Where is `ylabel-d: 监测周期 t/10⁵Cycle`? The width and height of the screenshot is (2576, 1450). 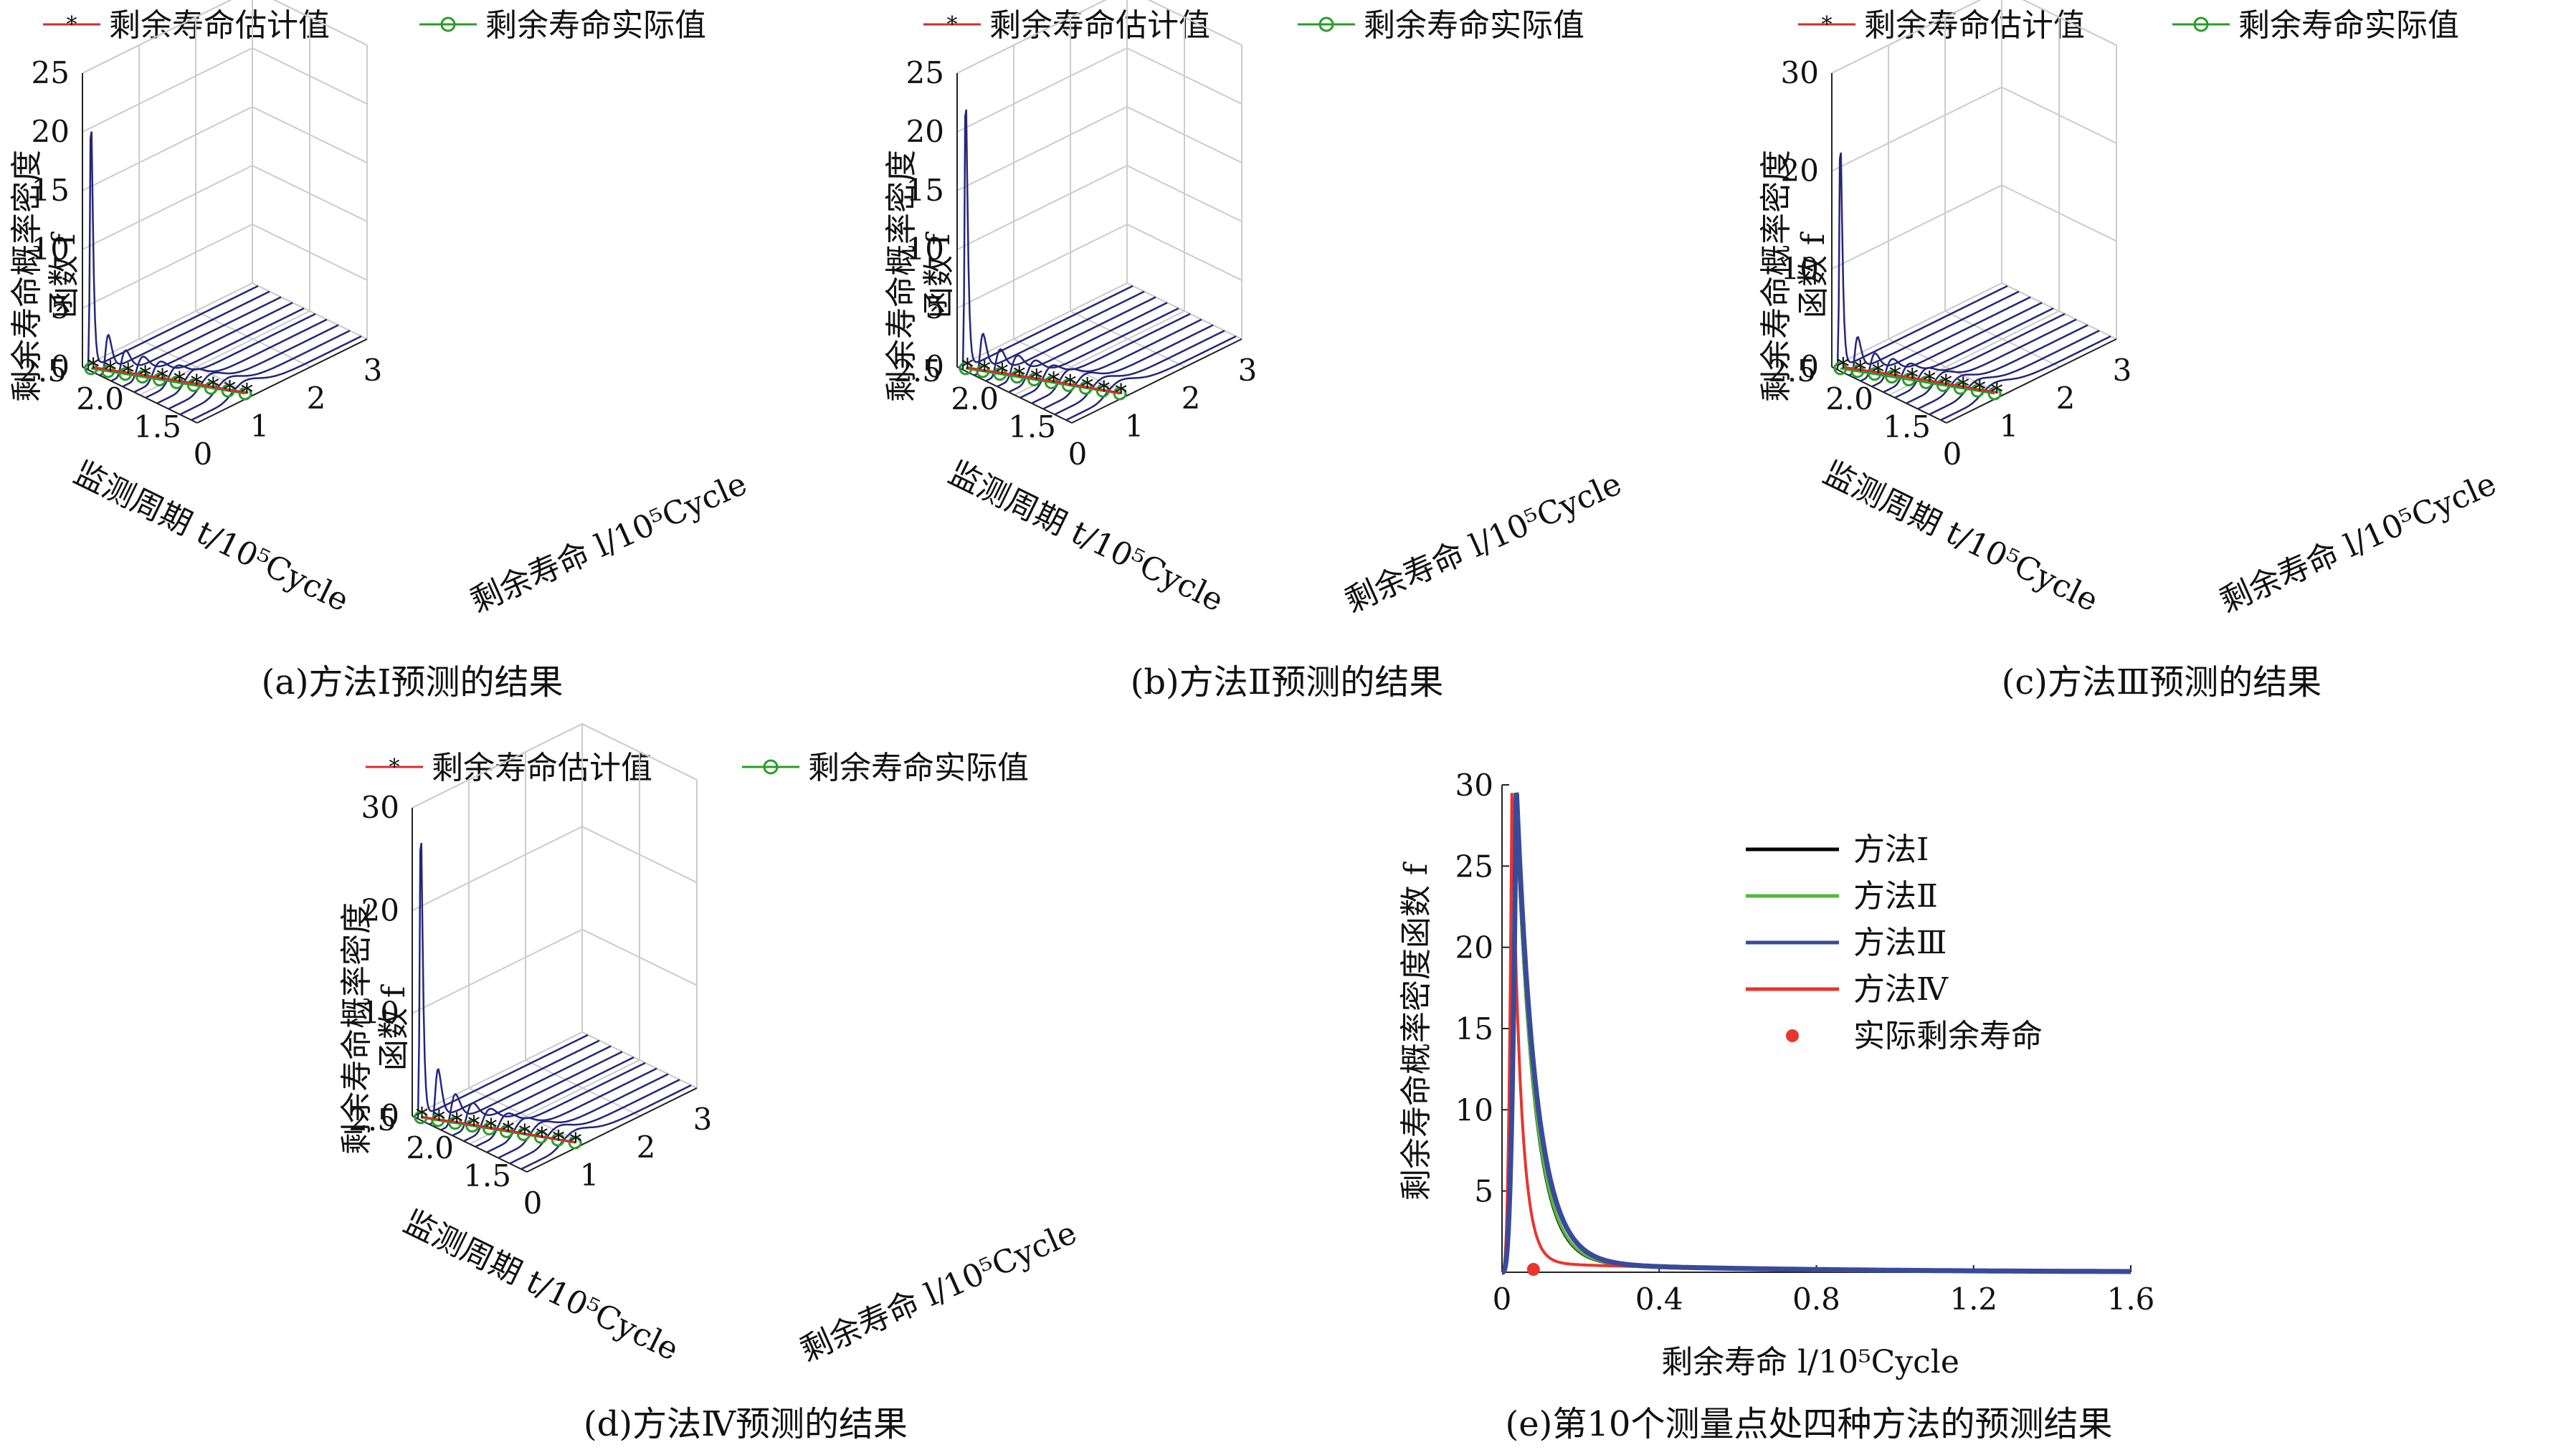 ylabel-d: 监测周期 t/10⁵Cycle is located at coordinates (541, 1285).